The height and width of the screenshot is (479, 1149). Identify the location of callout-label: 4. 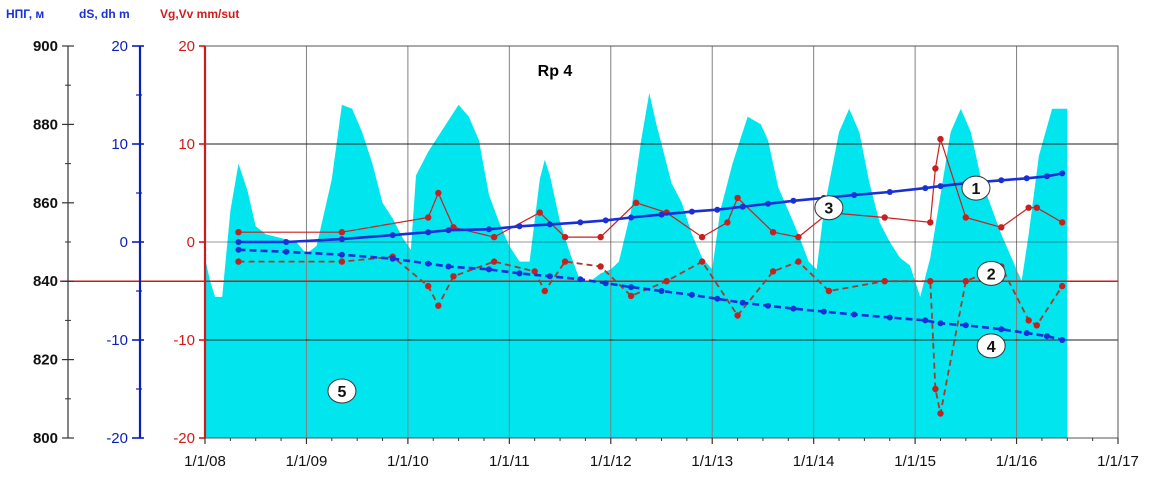
(991, 347).